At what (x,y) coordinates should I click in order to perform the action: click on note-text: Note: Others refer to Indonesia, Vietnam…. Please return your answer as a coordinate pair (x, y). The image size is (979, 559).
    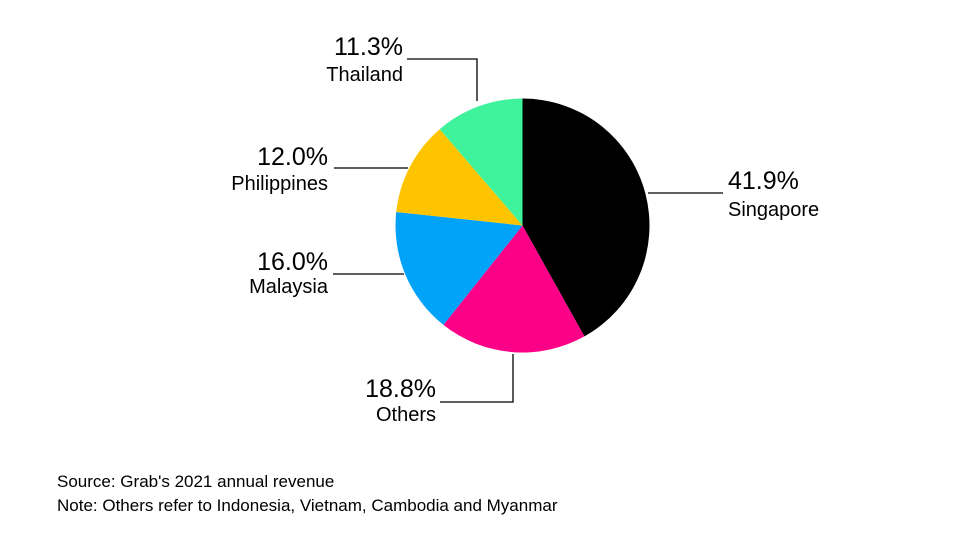
    Looking at the image, I should click on (307, 505).